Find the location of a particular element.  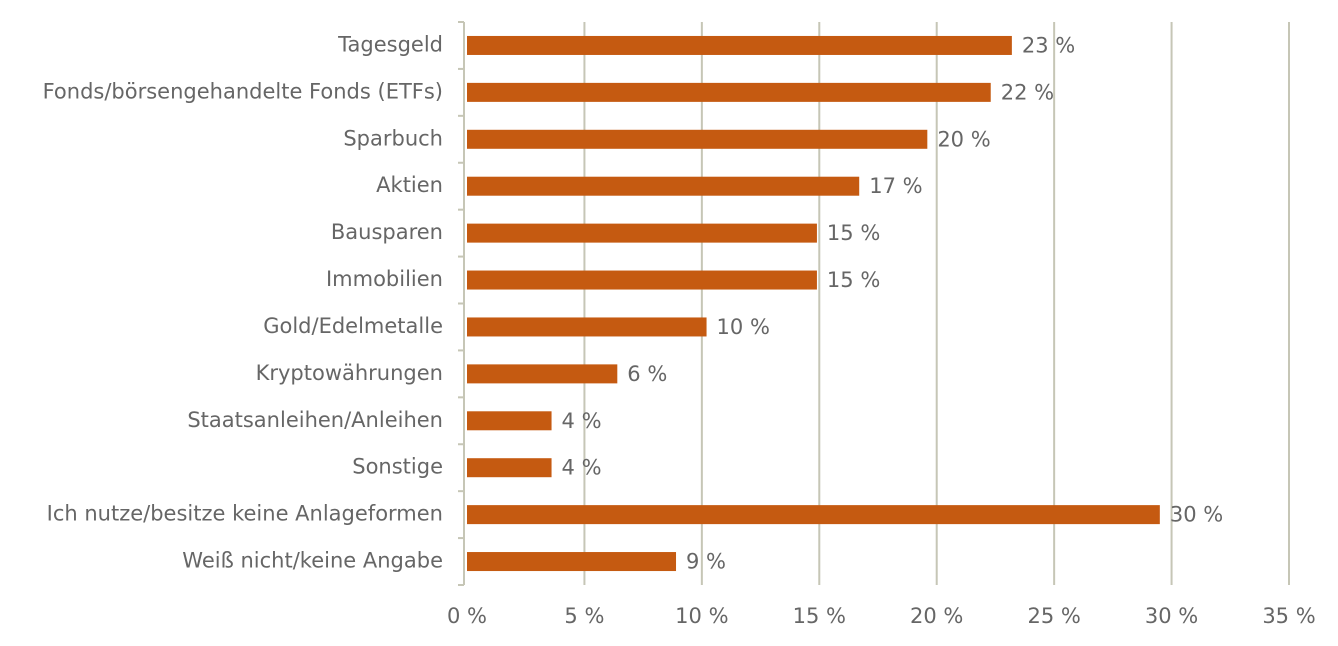

x-tick-label: 5 % is located at coordinates (584, 616).